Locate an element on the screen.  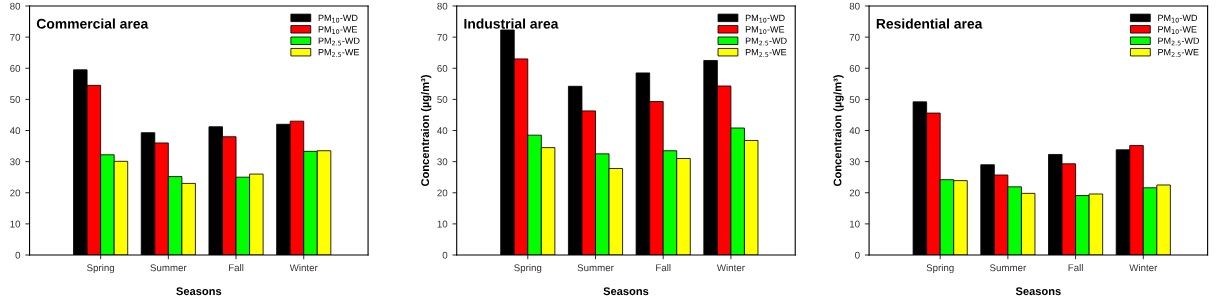
text: Industrial area is located at coordinates (511, 23).